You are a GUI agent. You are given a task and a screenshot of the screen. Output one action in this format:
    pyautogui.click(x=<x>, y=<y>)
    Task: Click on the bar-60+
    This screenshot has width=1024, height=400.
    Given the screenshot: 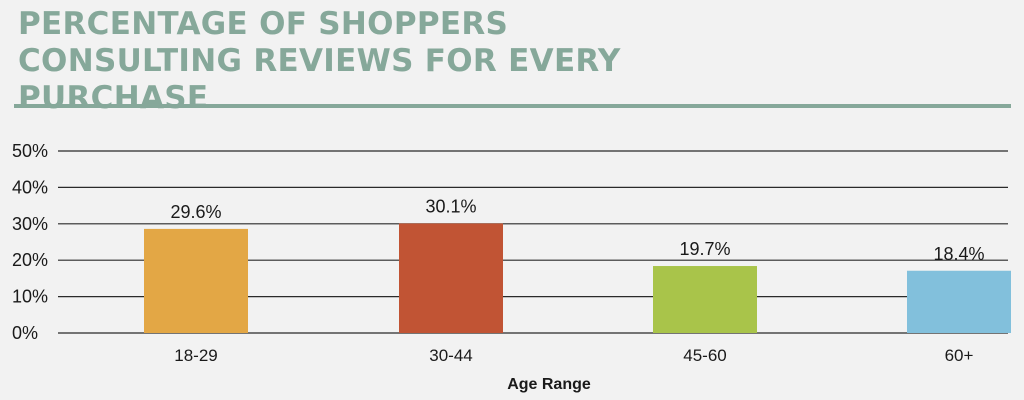 What is the action you would take?
    pyautogui.click(x=959, y=301)
    